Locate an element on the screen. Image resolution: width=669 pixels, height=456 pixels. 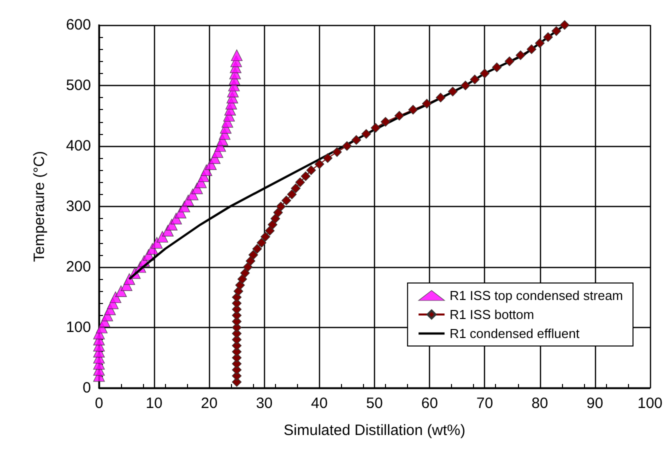
x-tick-label: 20 is located at coordinates (209, 403).